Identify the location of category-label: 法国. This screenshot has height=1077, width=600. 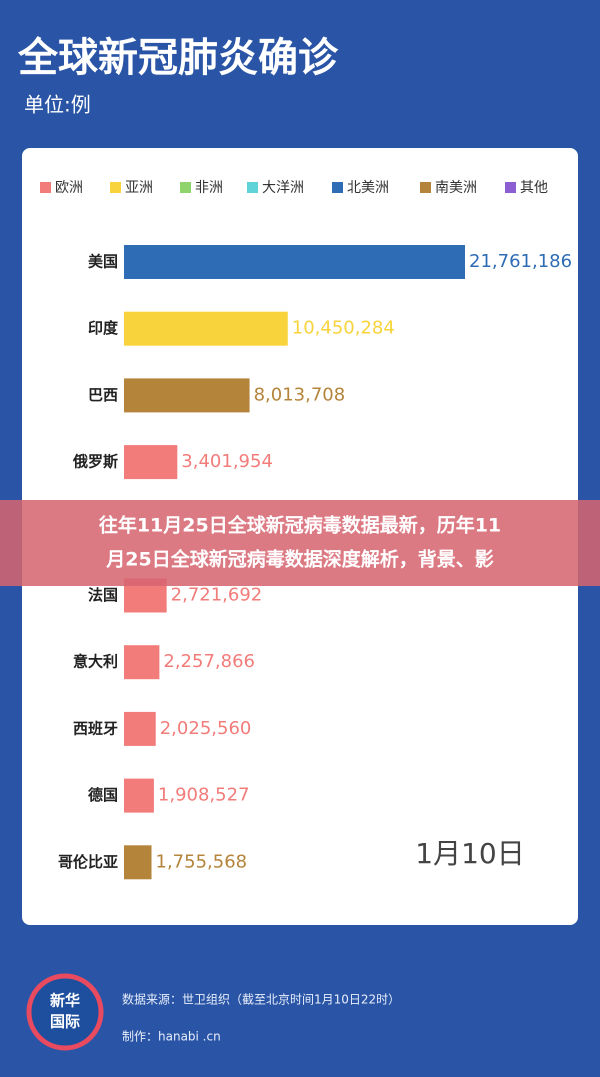
(103, 595).